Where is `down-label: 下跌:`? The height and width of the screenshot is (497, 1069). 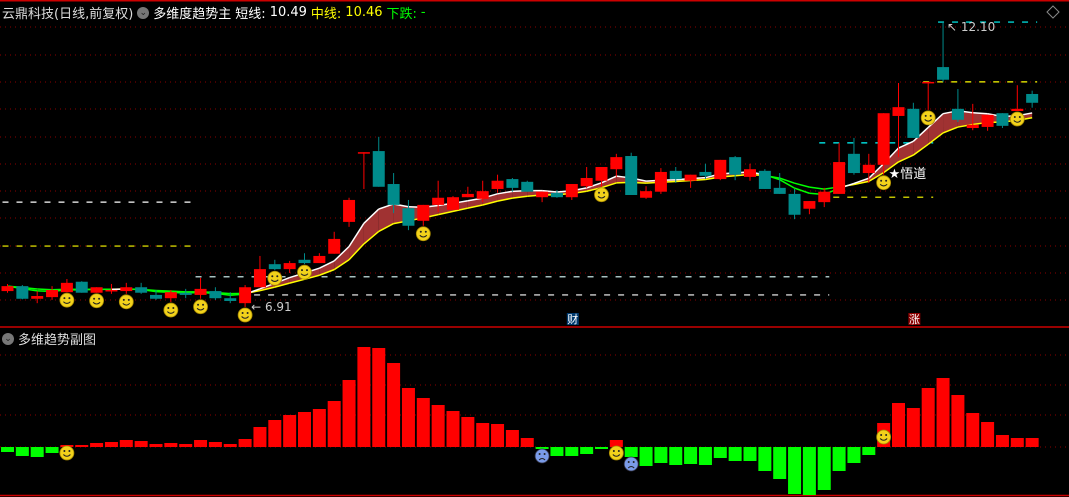
down-label: 下跌: is located at coordinates (401, 14).